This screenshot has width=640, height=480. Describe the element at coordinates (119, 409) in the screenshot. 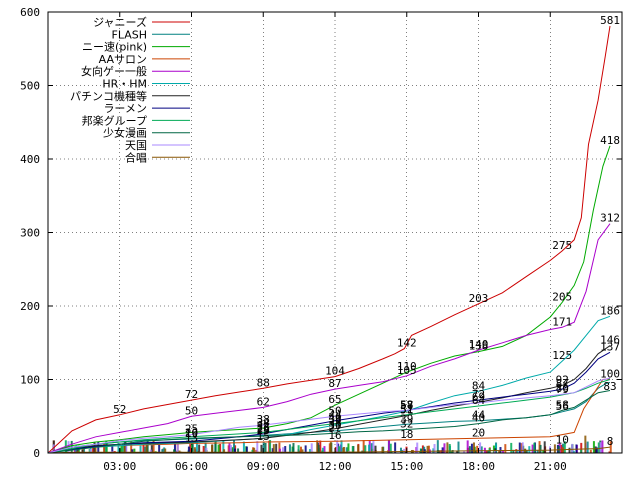

I see `data-label: 52` at that location.